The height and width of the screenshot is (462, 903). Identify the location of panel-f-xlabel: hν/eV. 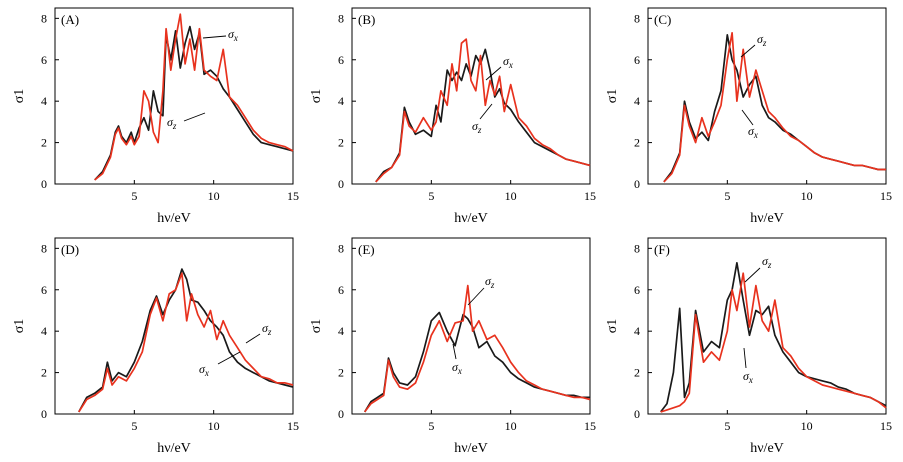
(767, 448).